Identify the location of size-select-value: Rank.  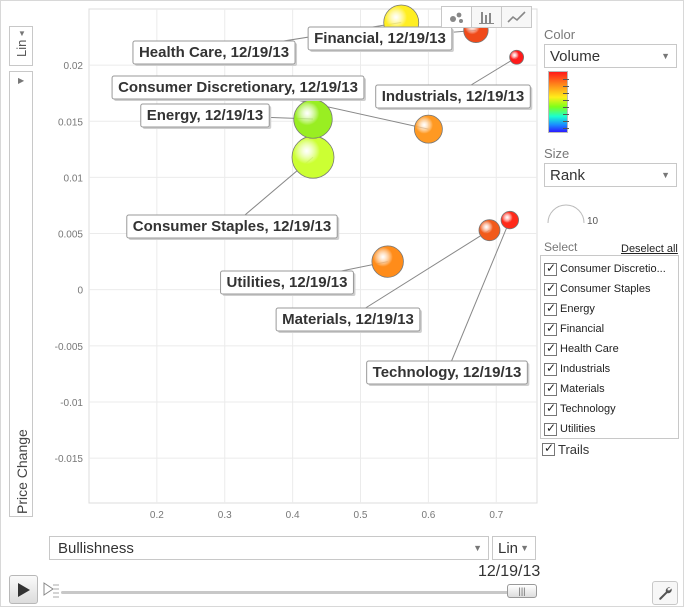
(568, 175).